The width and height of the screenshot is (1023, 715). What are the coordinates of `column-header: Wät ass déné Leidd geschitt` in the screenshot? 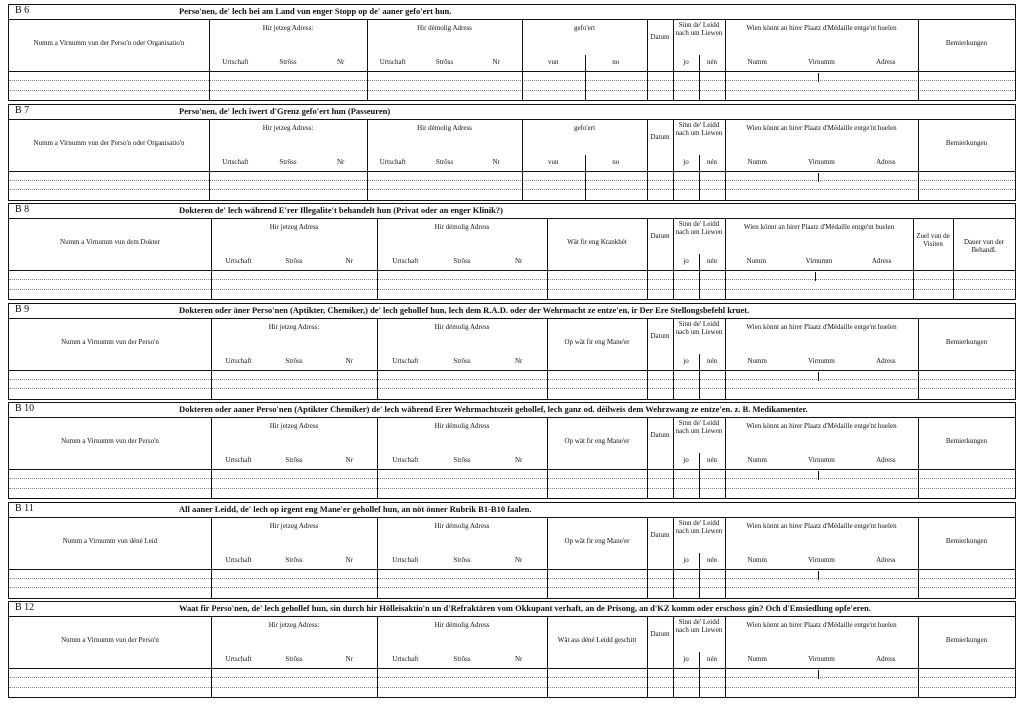 It's located at (597, 640).